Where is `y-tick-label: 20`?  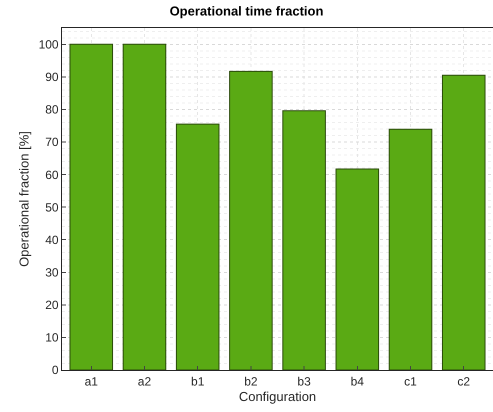
y-tick-label: 20 is located at coordinates (52, 305).